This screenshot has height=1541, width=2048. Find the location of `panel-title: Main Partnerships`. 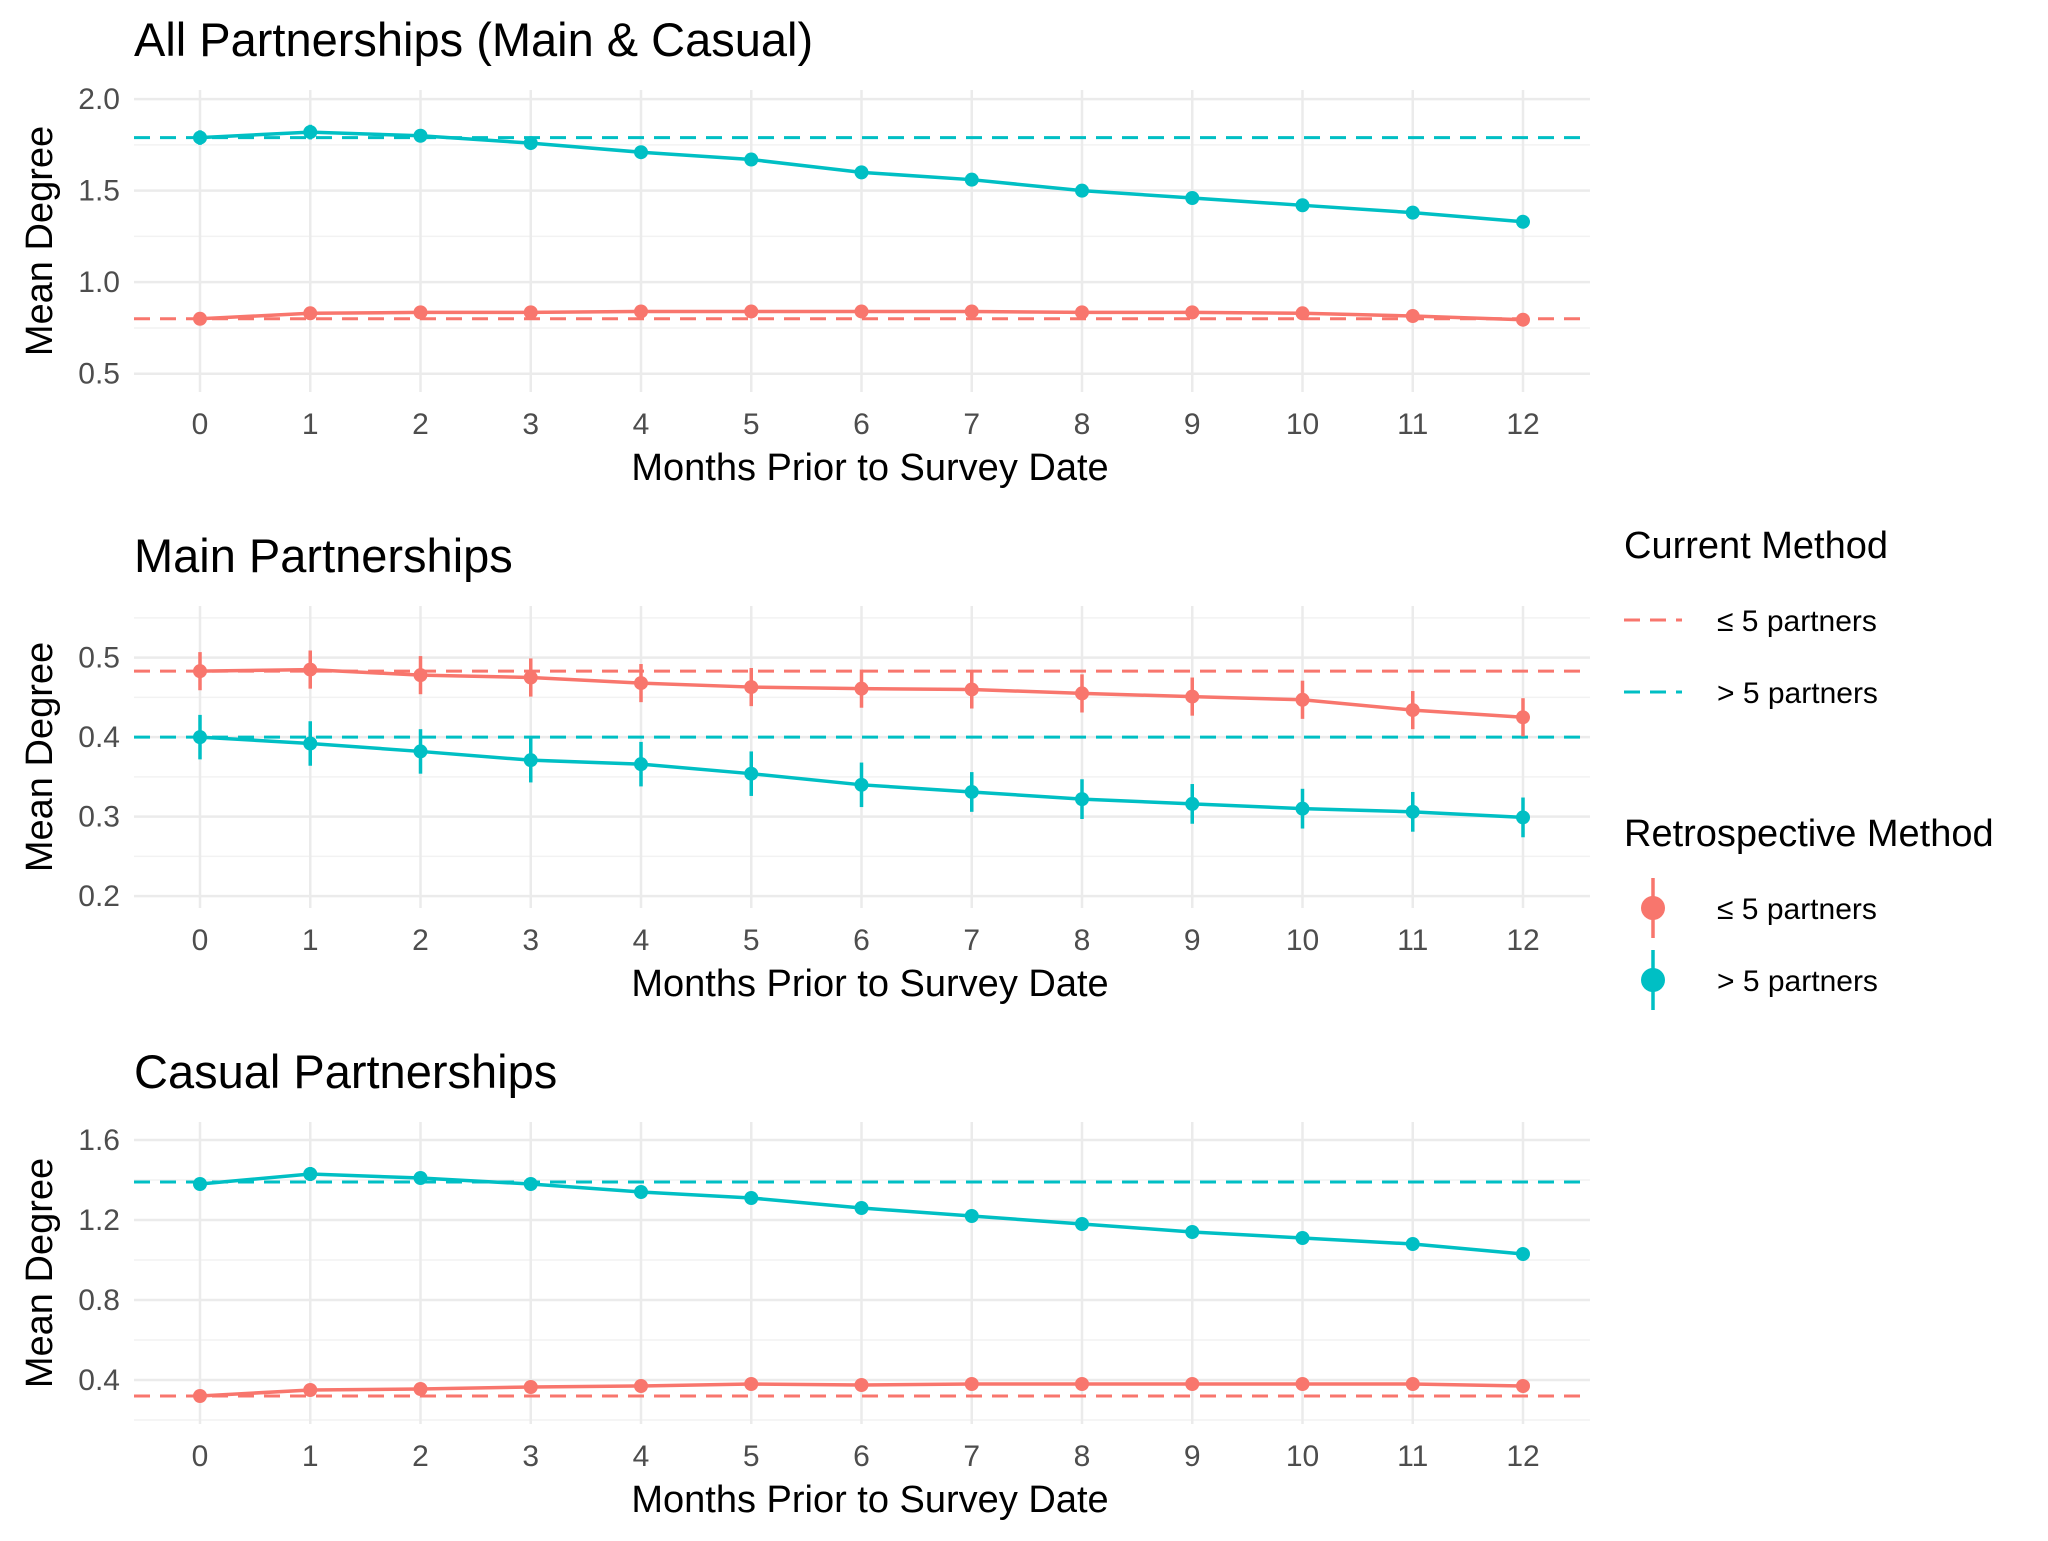

panel-title: Main Partnerships is located at coordinates (323, 555).